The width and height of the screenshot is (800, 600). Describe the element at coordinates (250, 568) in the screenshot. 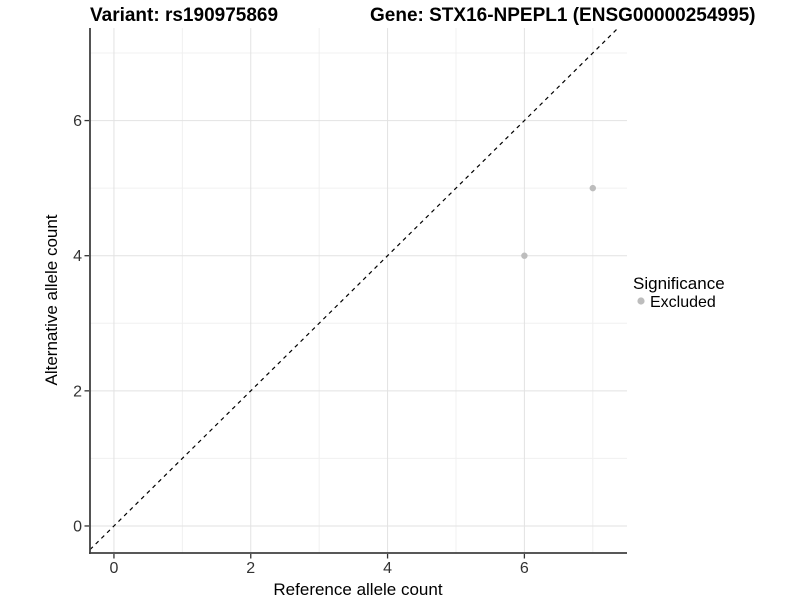

I see `x-tick-label: 2` at that location.